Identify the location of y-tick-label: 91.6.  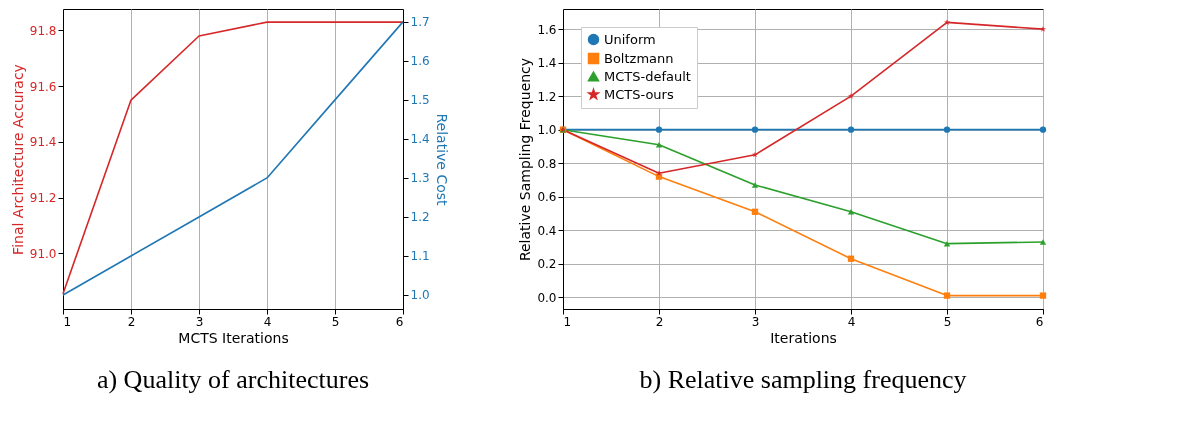
(43, 86).